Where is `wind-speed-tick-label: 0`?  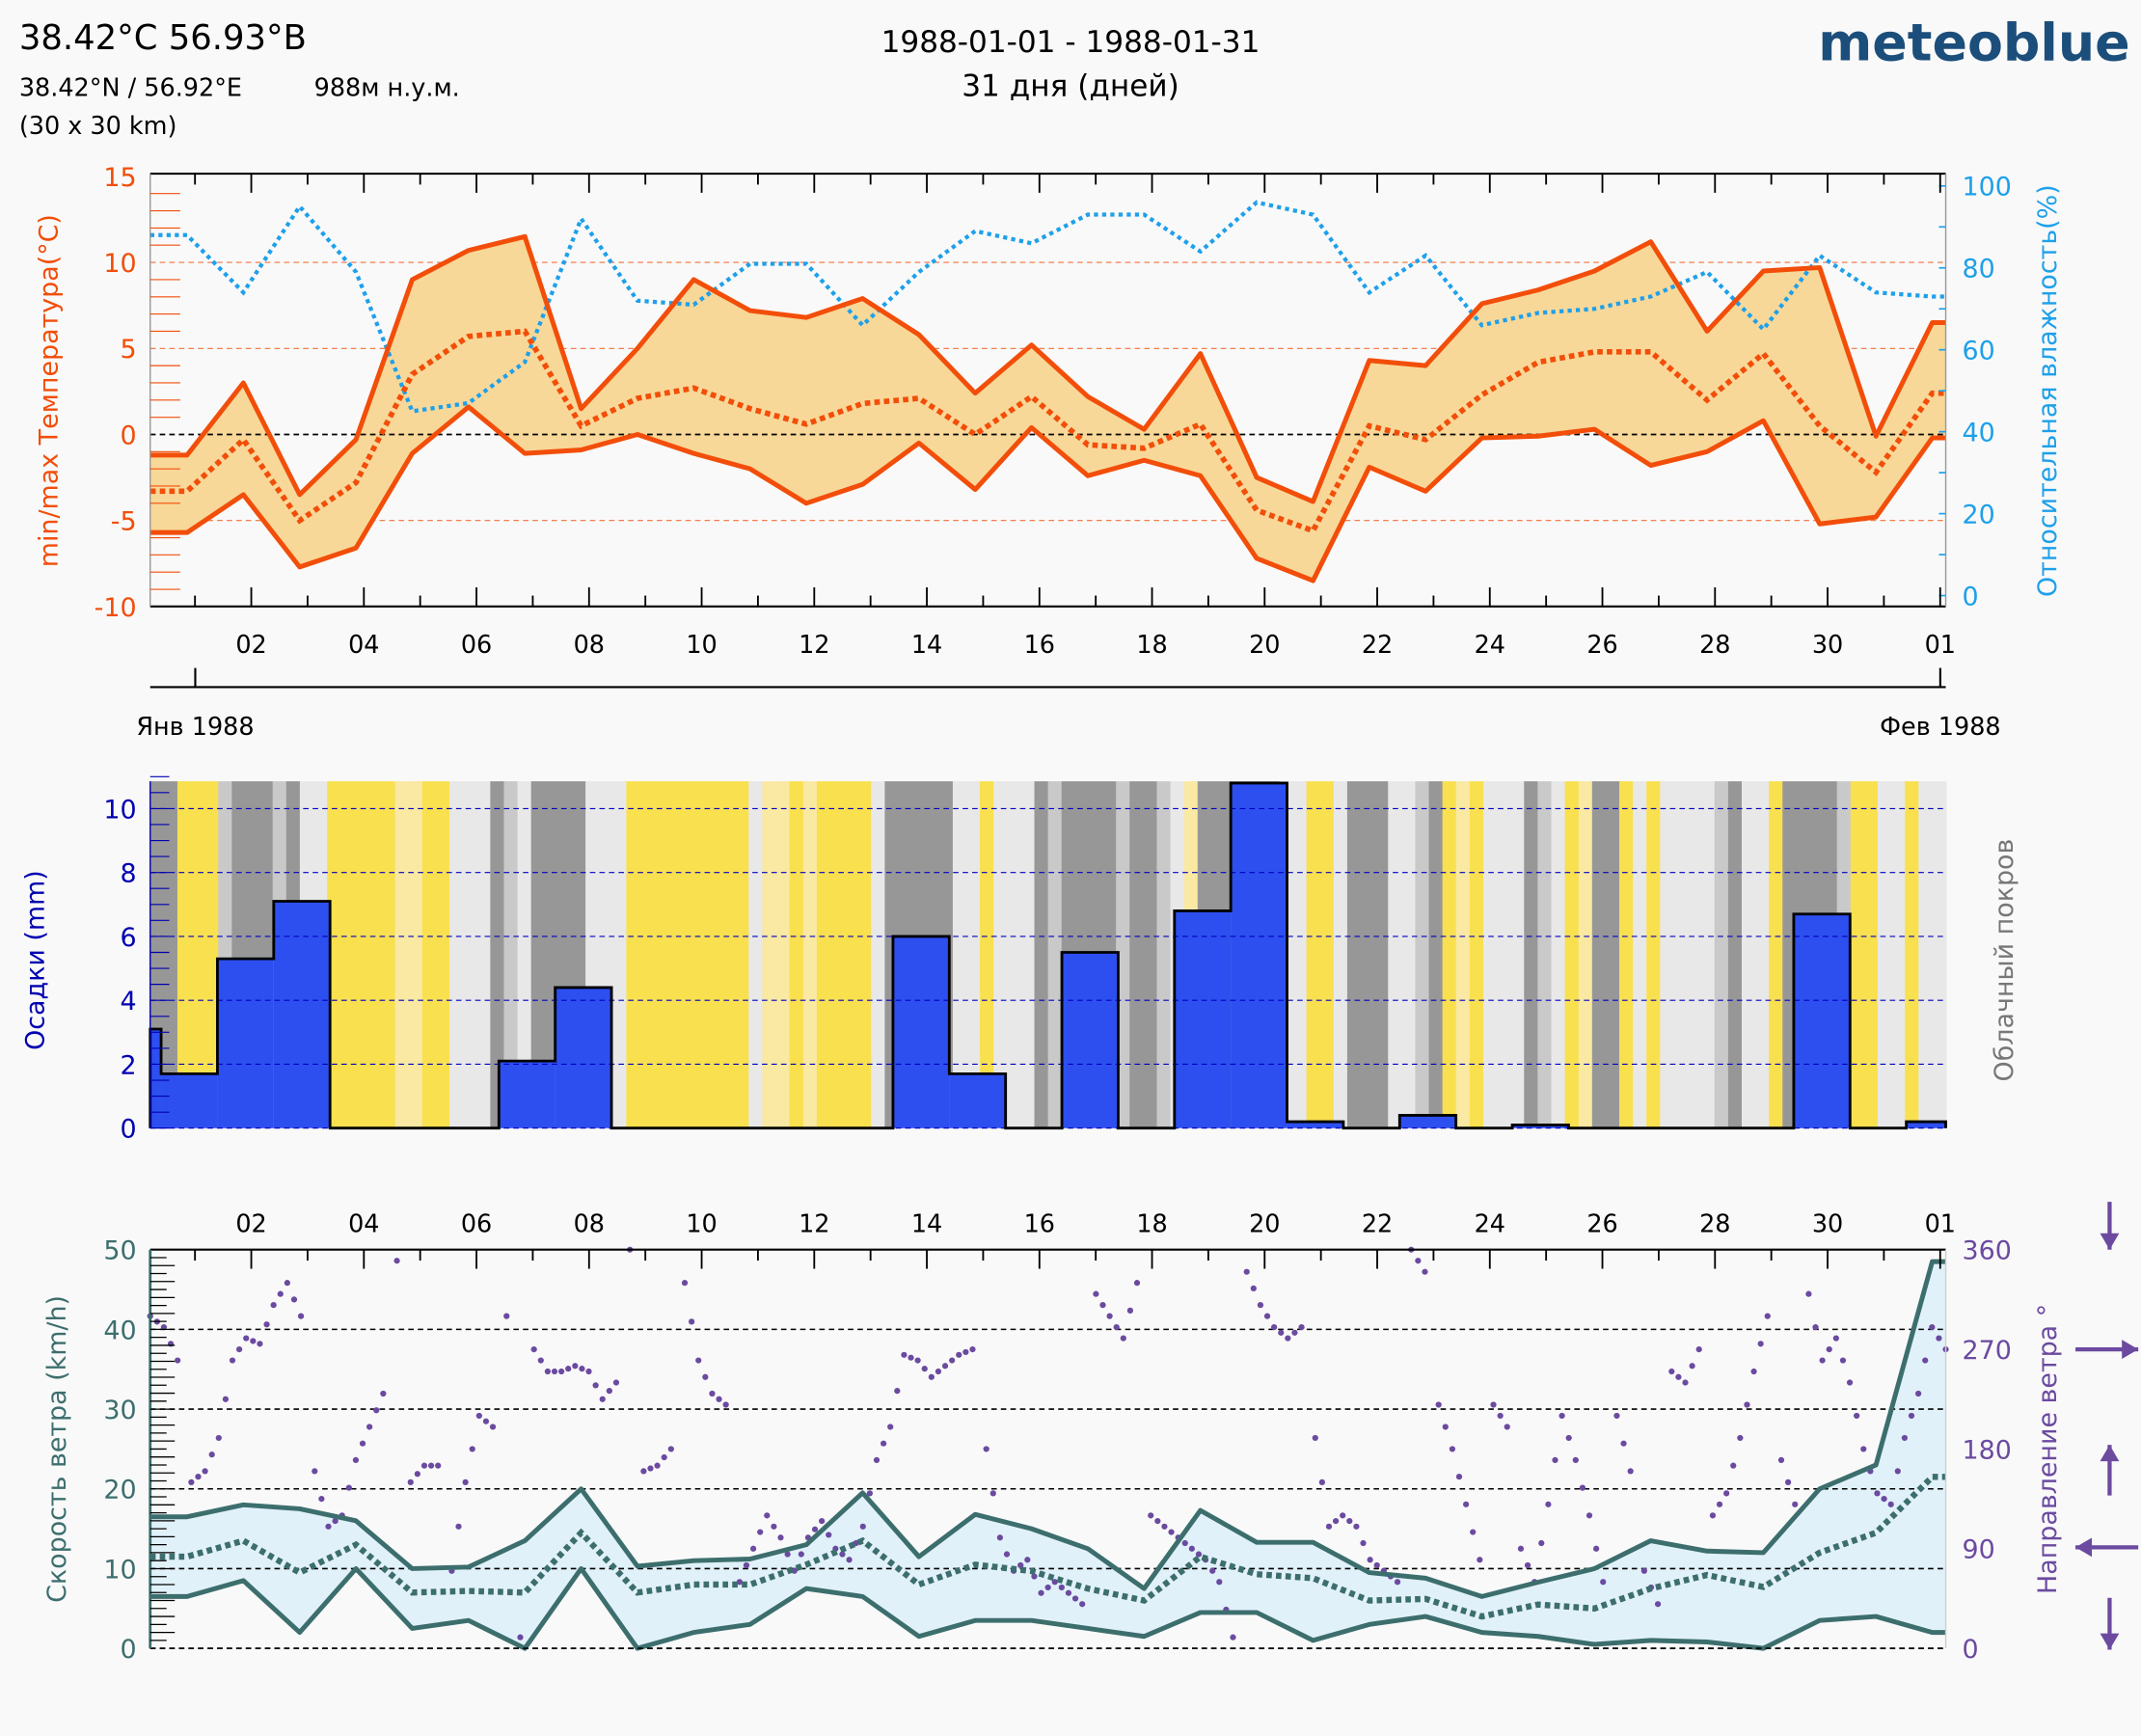 wind-speed-tick-label: 0 is located at coordinates (128, 1650).